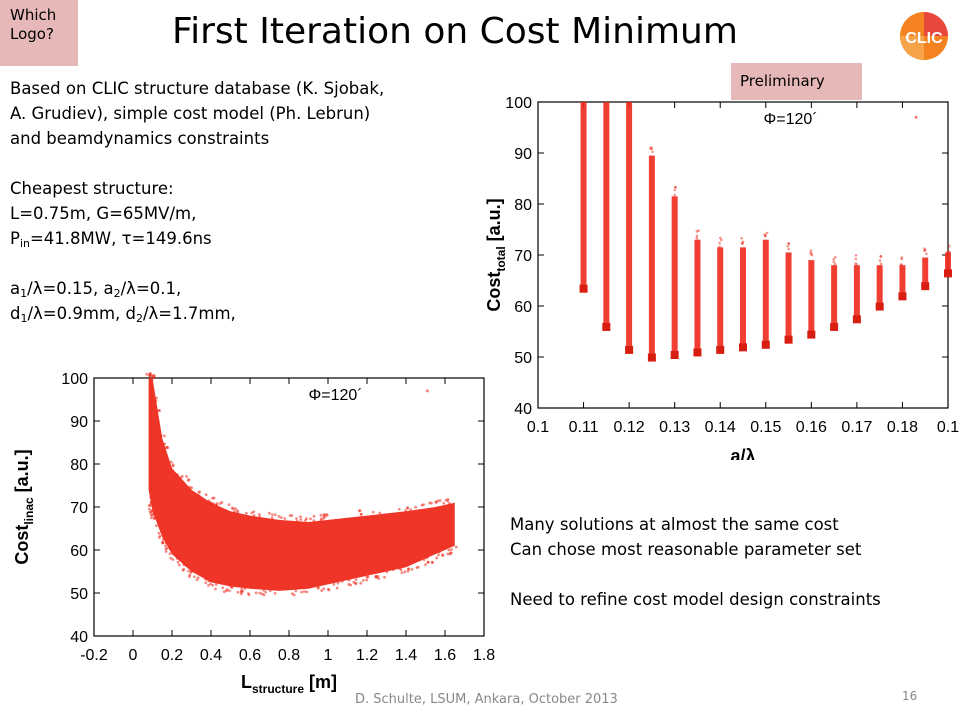 This screenshot has width=960, height=720. What do you see at coordinates (924, 38) in the screenshot?
I see `logo-text: CLIC` at bounding box center [924, 38].